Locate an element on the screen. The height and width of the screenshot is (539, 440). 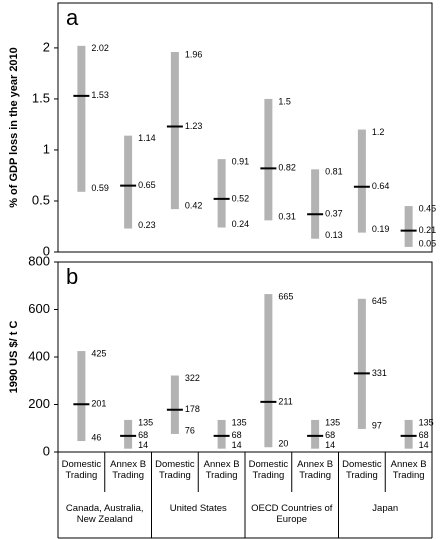
y-tick-label: 600 is located at coordinates (39, 308).